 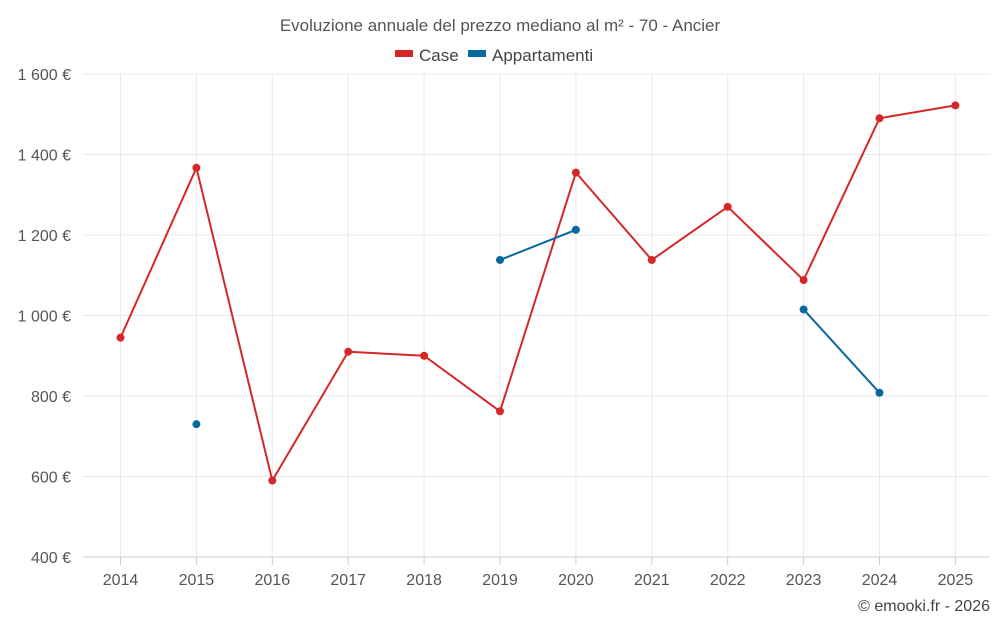 I want to click on data-point-appartamenti-2020, so click(x=575, y=229).